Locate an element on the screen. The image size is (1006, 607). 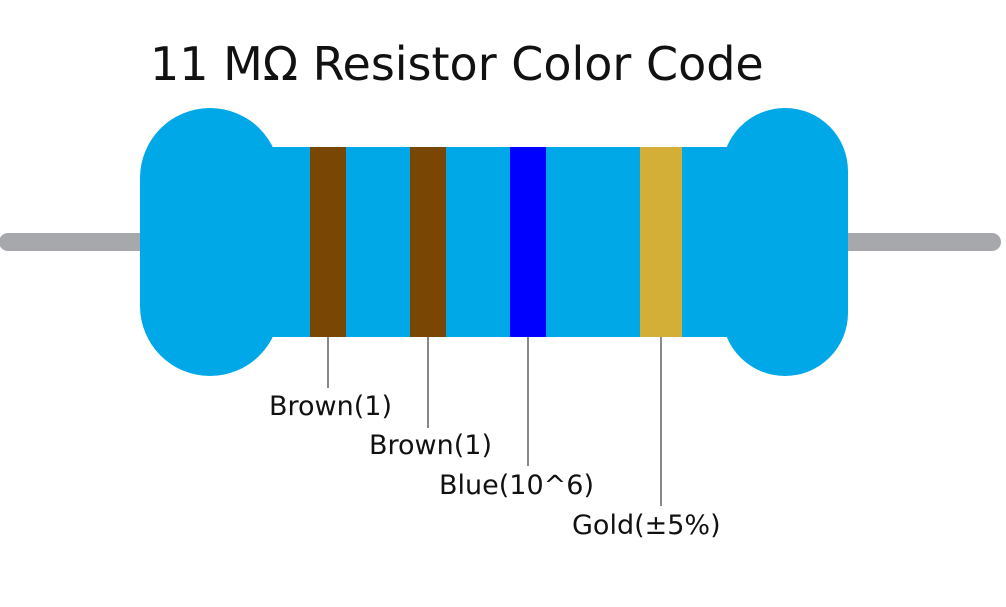
page-title: 11 MΩ Resistor Color Code is located at coordinates (457, 64).